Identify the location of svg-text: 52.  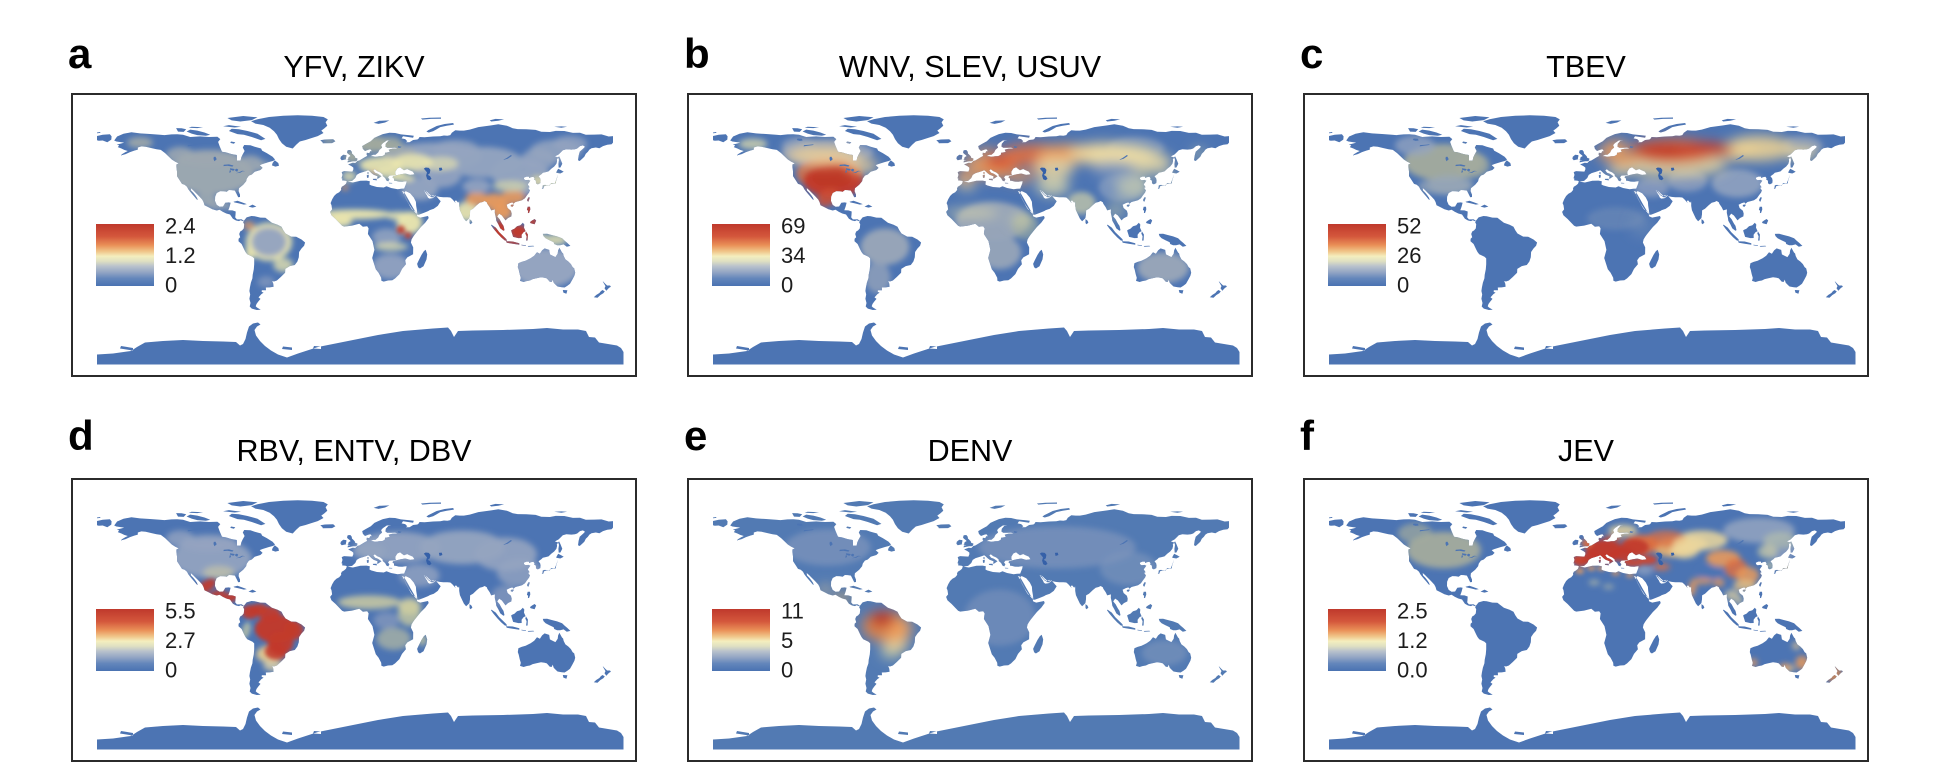
(1409, 226).